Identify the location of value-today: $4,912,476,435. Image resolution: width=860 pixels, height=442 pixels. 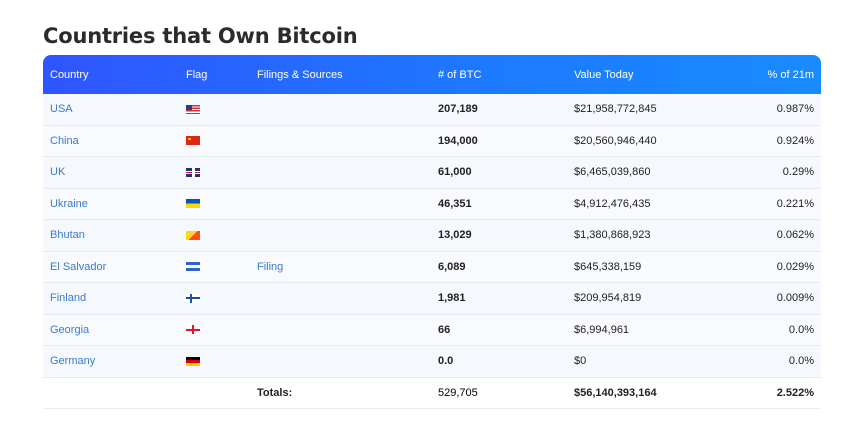
(647, 204).